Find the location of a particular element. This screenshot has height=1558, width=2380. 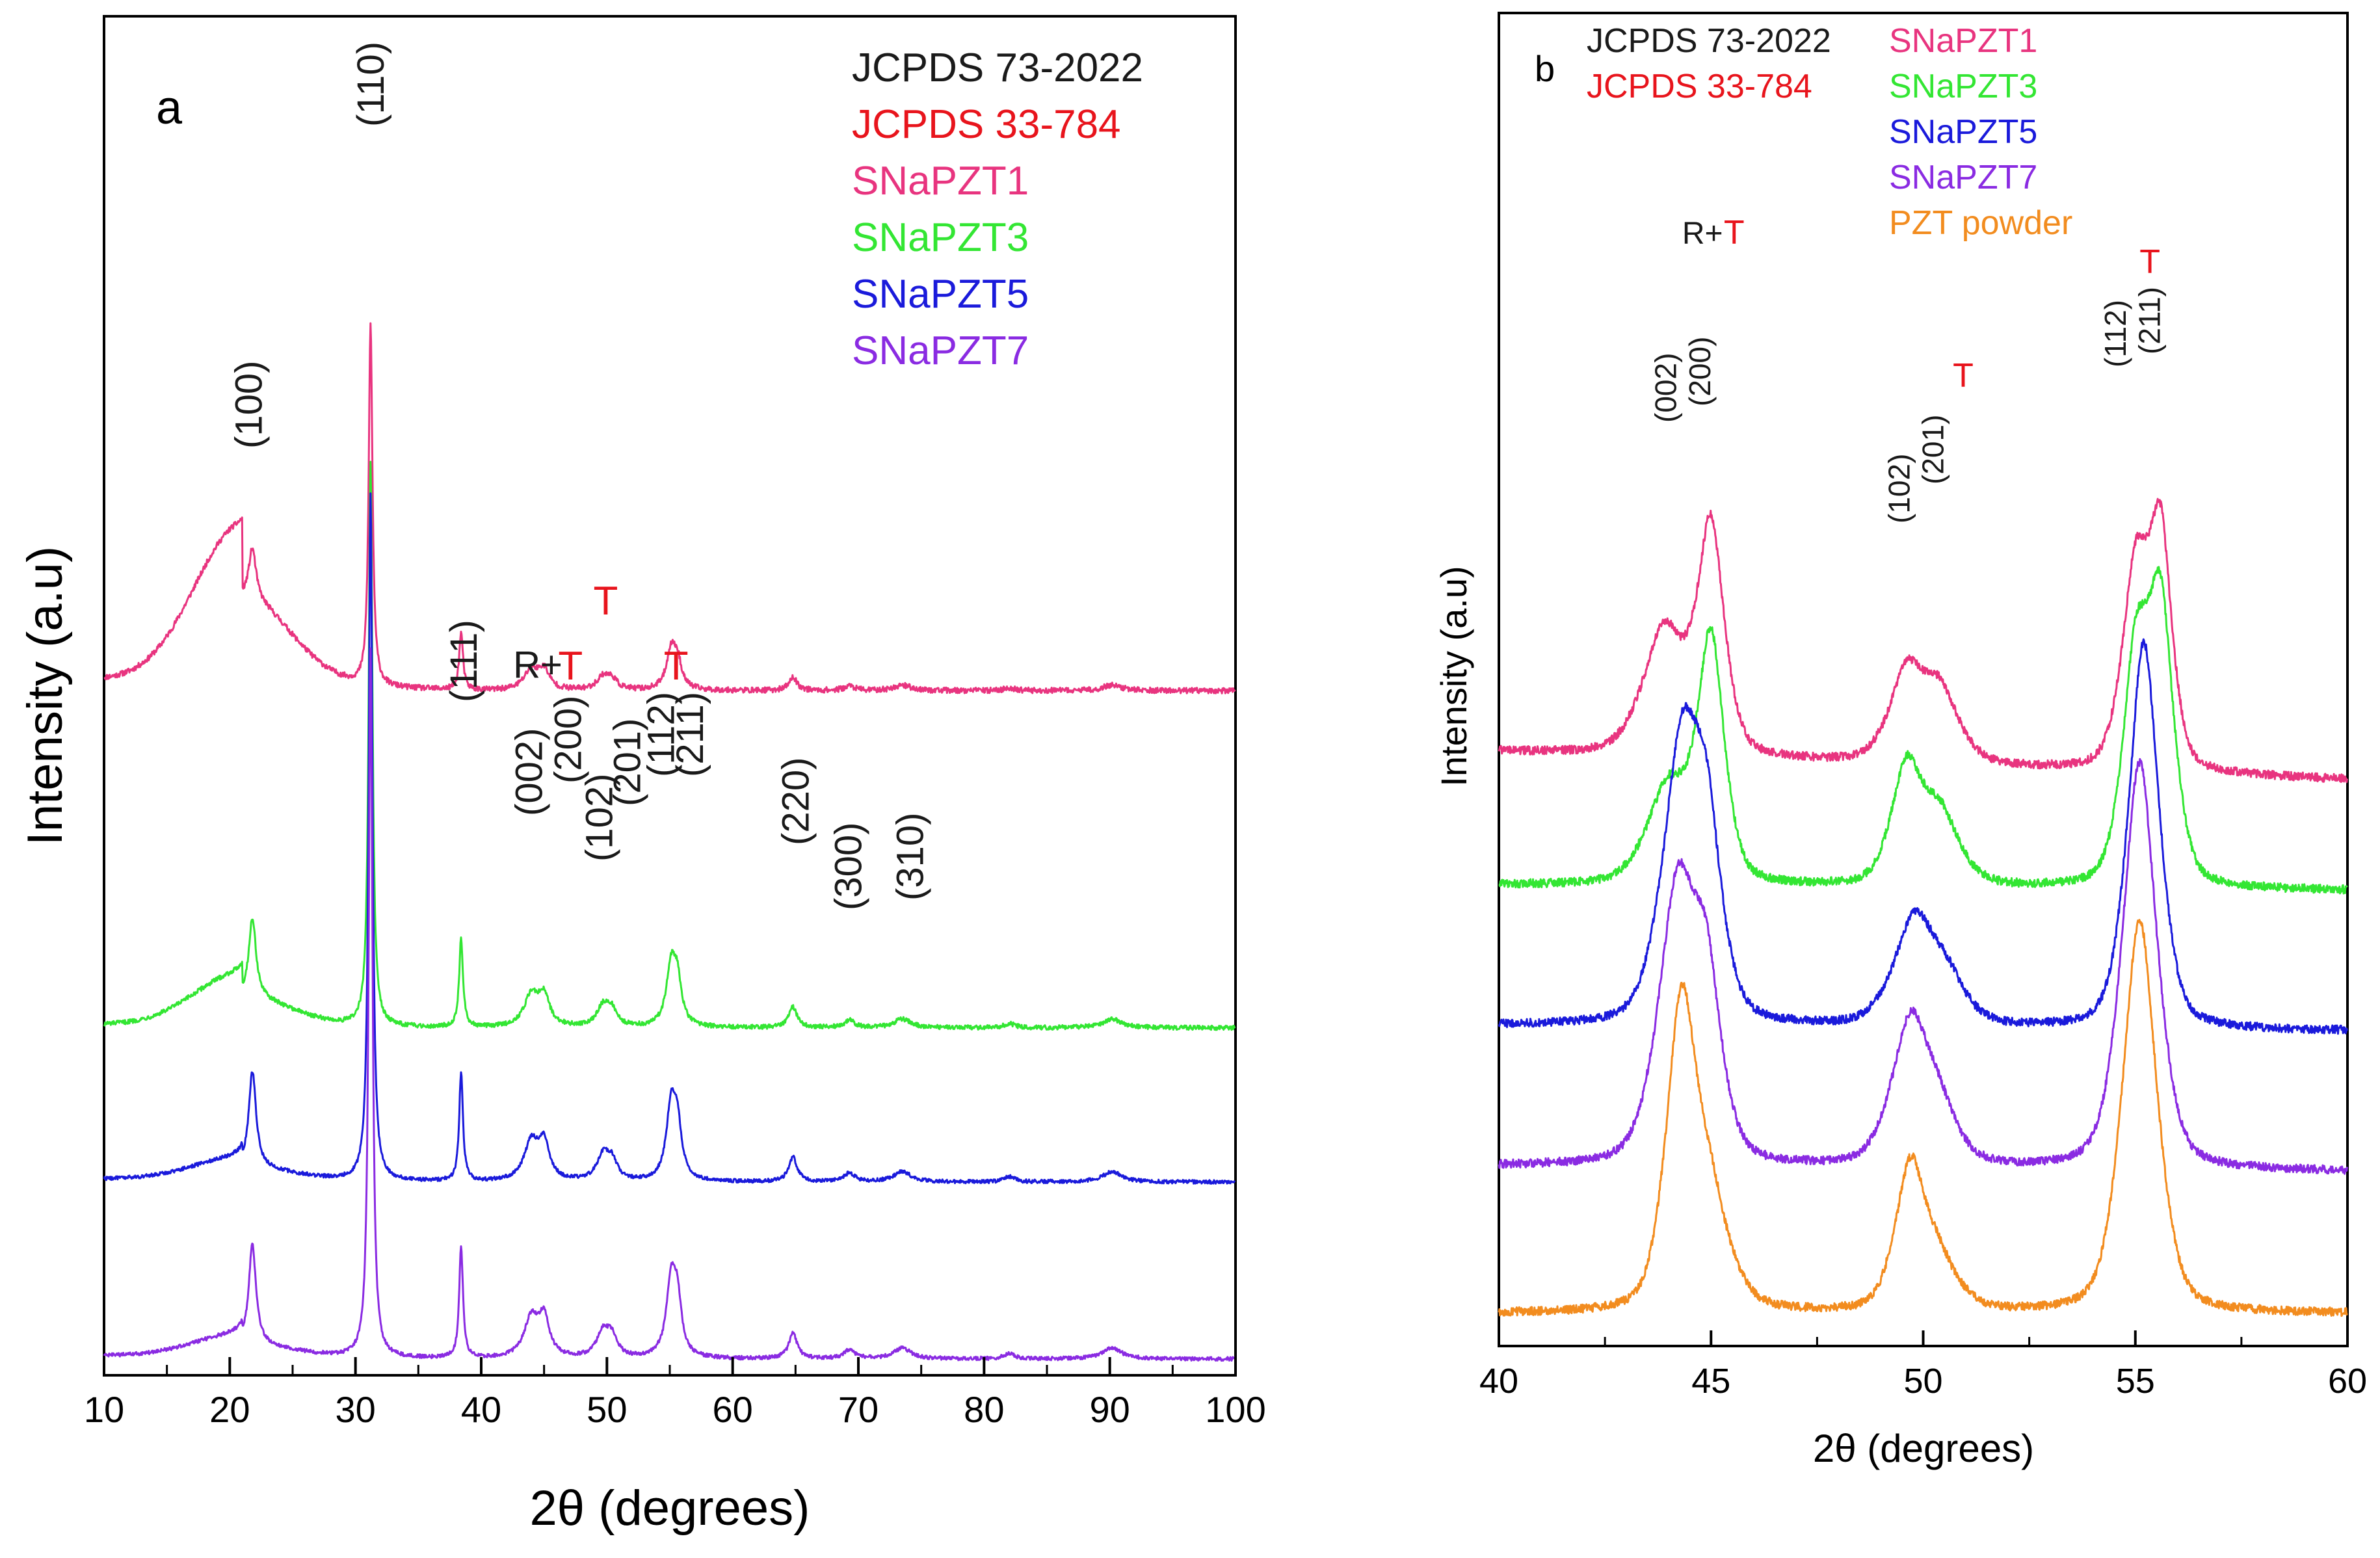

panel-a-legend-item: SNaPZT5 is located at coordinates (940, 294).